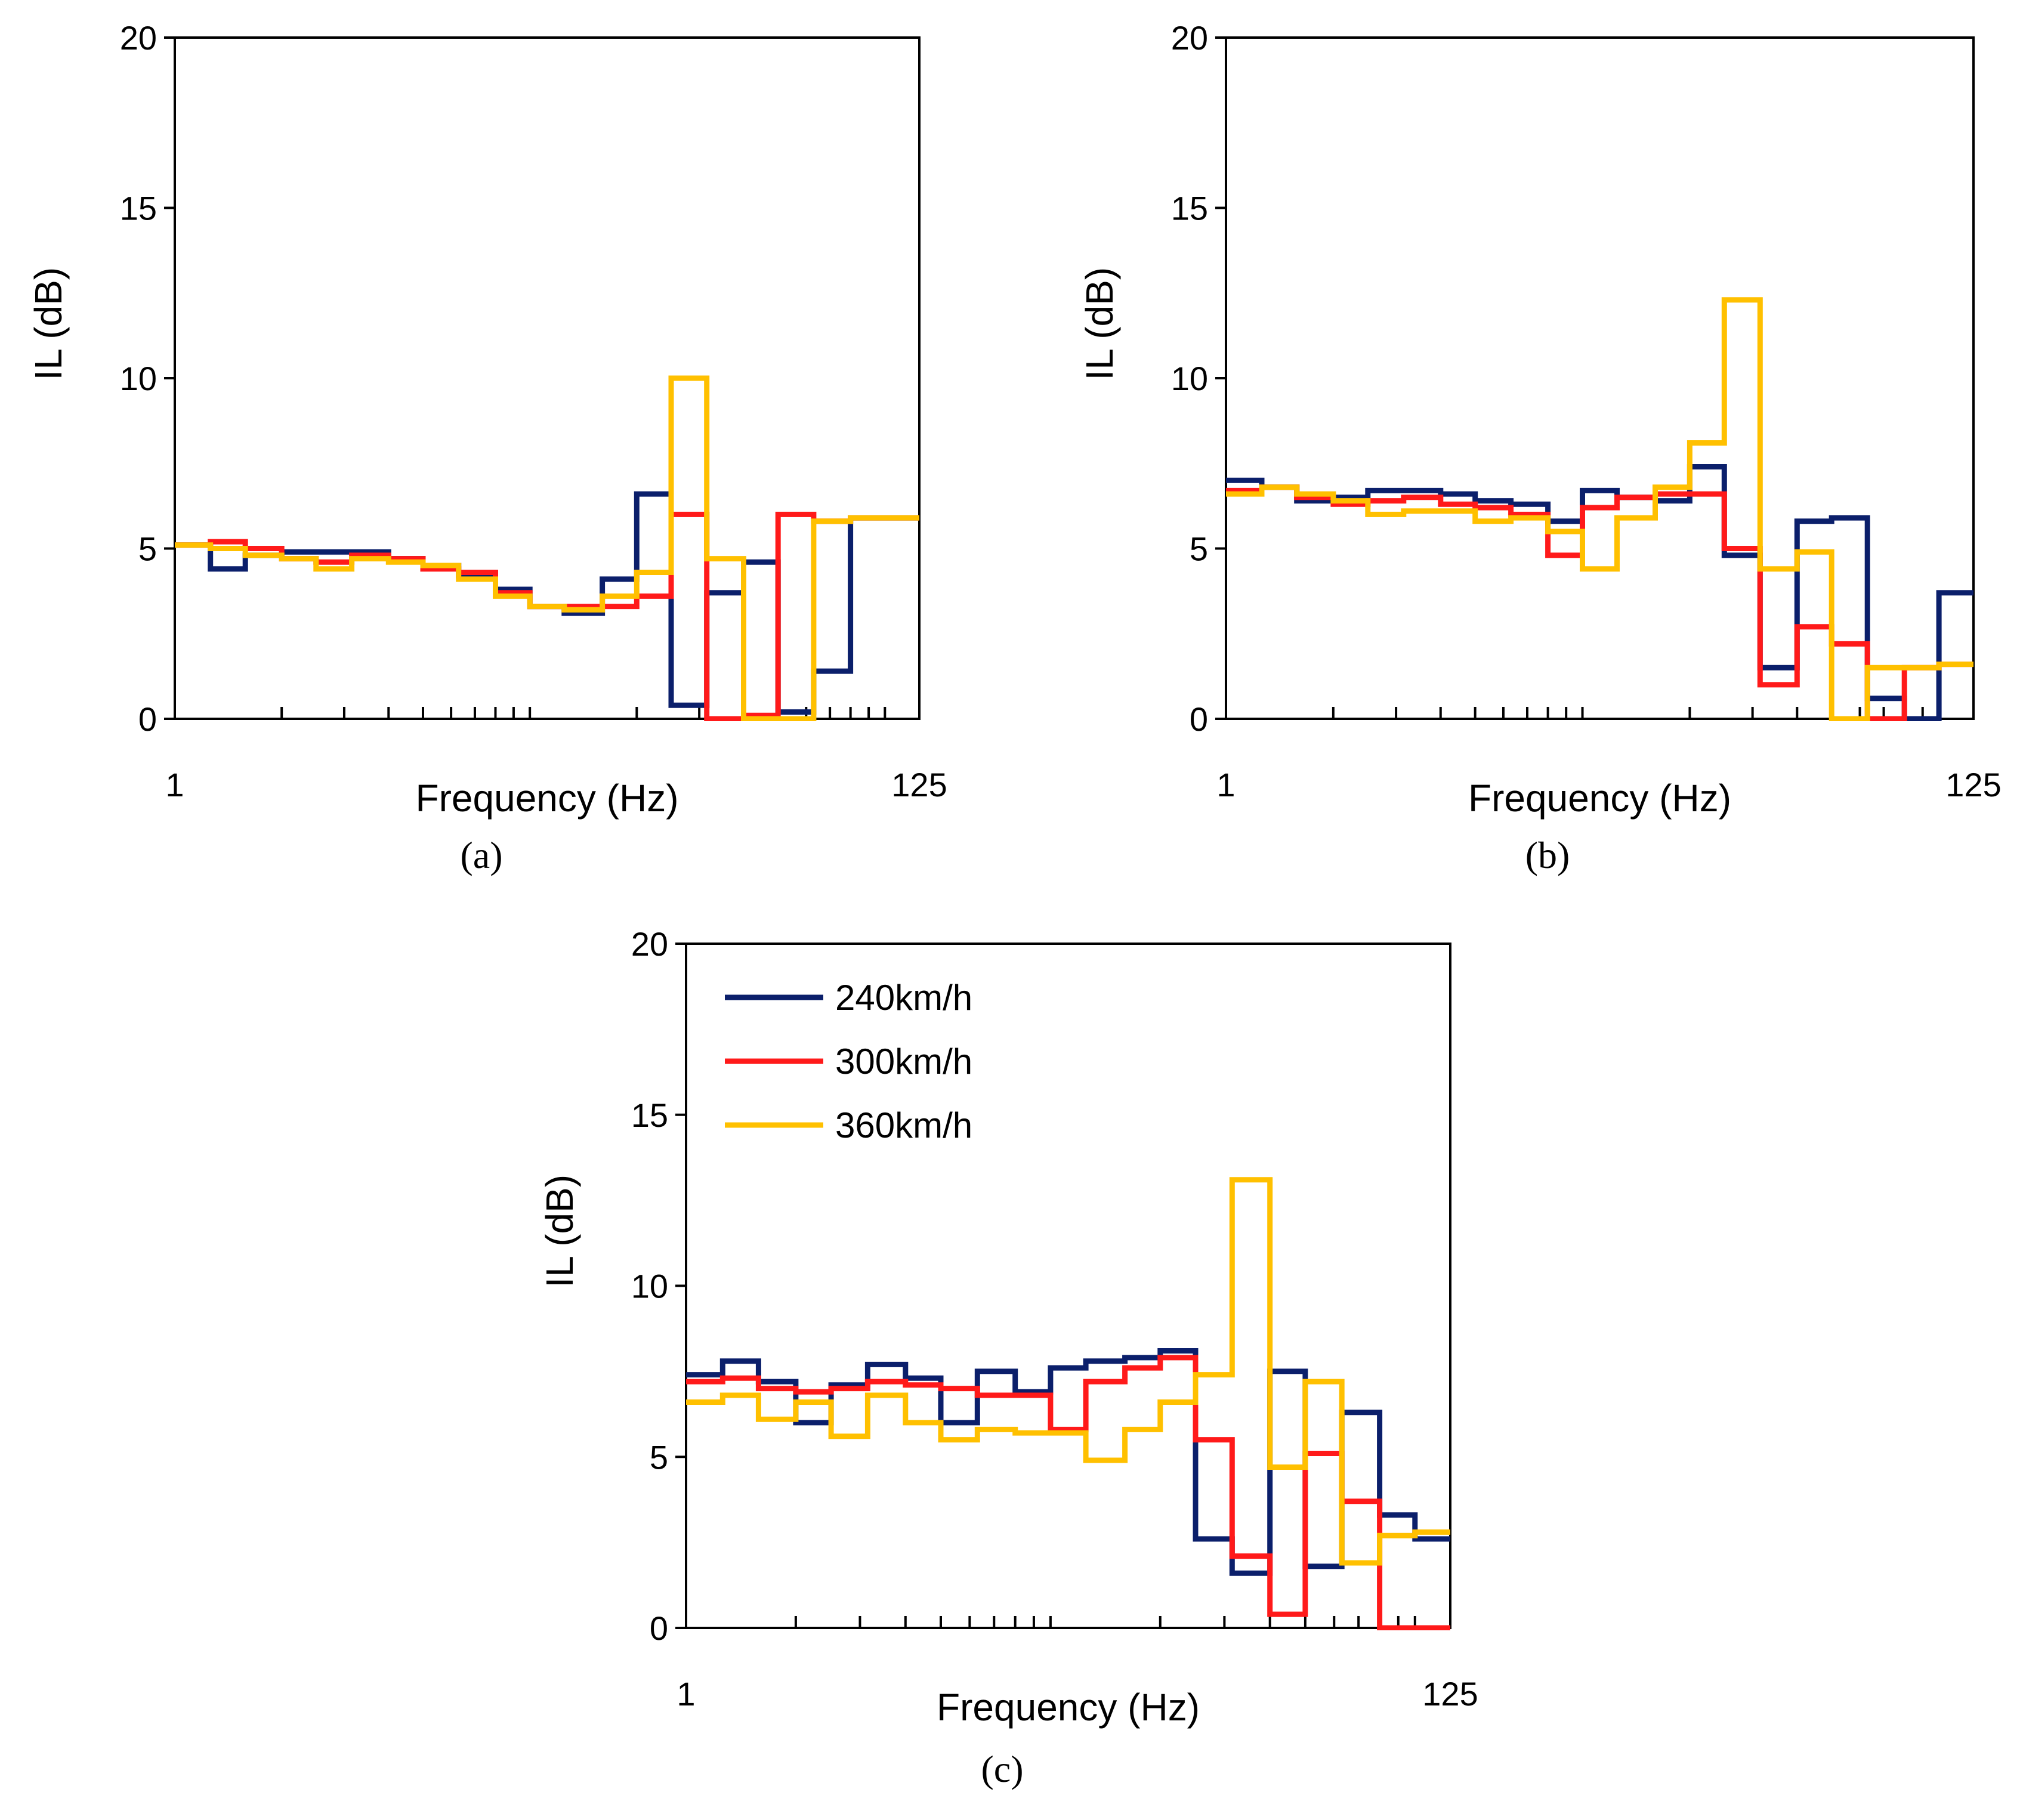 Image resolution: width=2023 pixels, height=1820 pixels. I want to click on legend-label: 240km/h, so click(903, 998).